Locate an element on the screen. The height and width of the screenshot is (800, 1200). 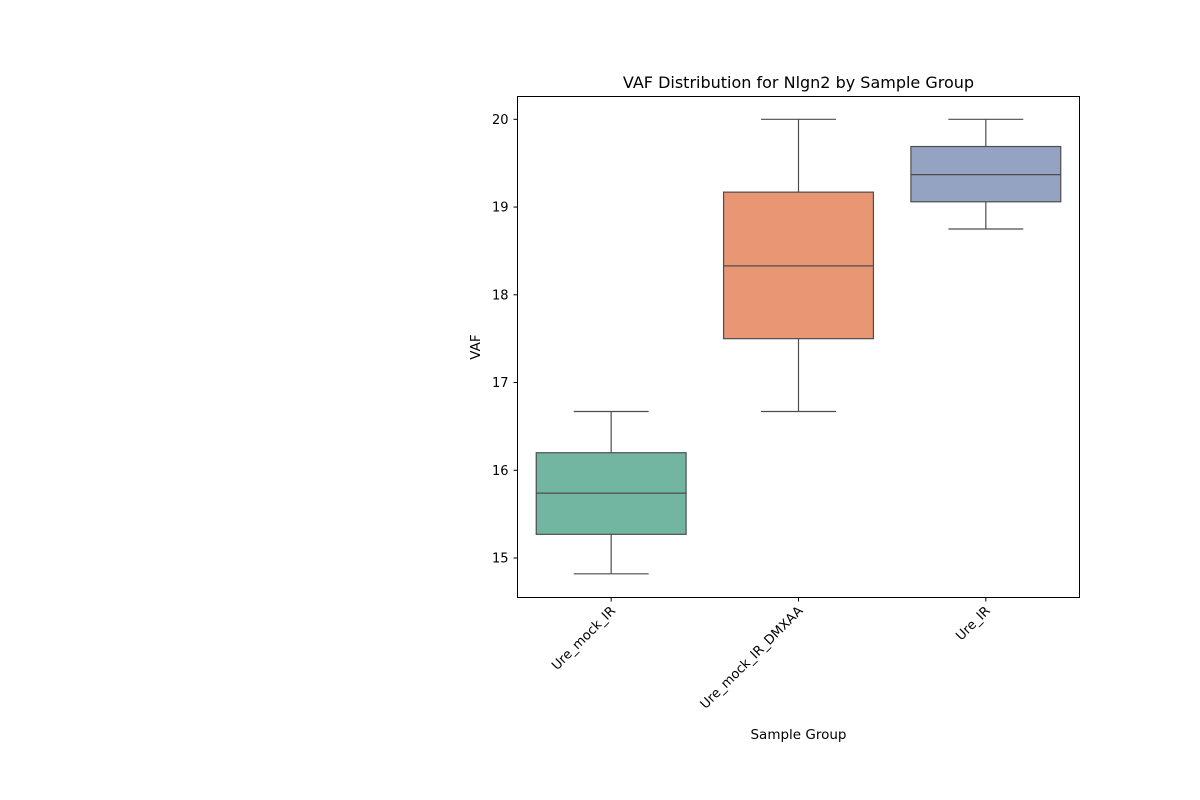
y-tick-label: 20 is located at coordinates (500, 120).